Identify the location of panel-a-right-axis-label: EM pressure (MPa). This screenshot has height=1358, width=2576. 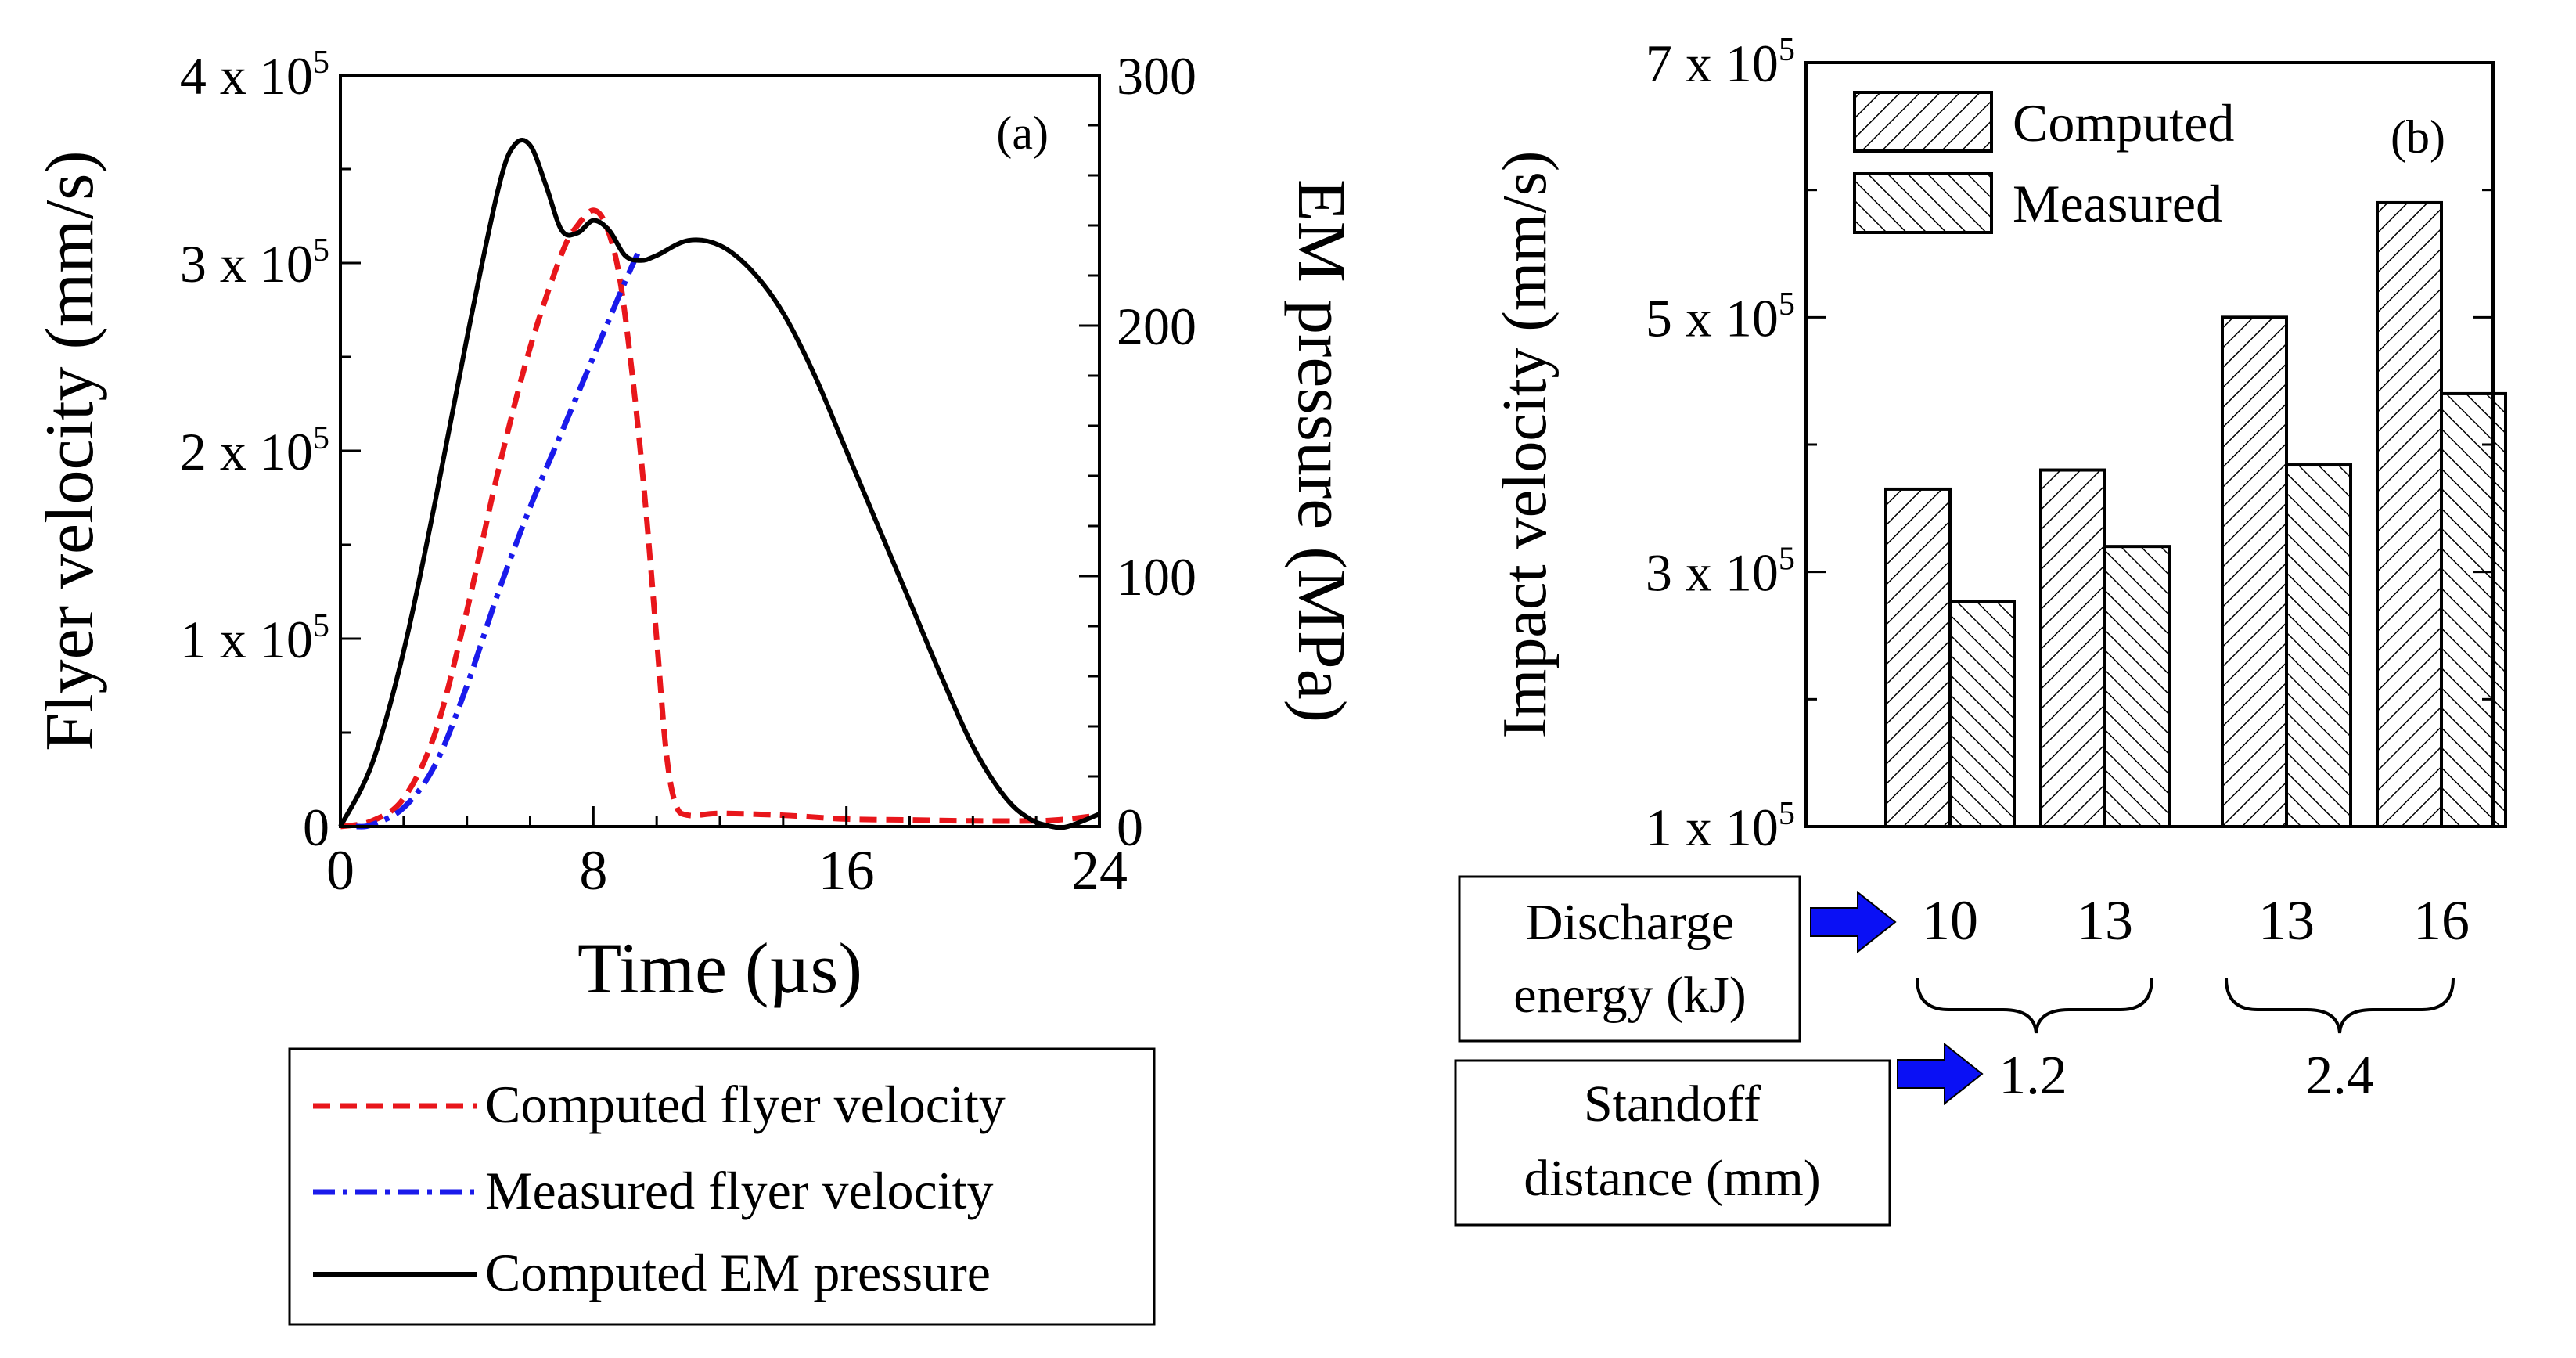
(1321, 450).